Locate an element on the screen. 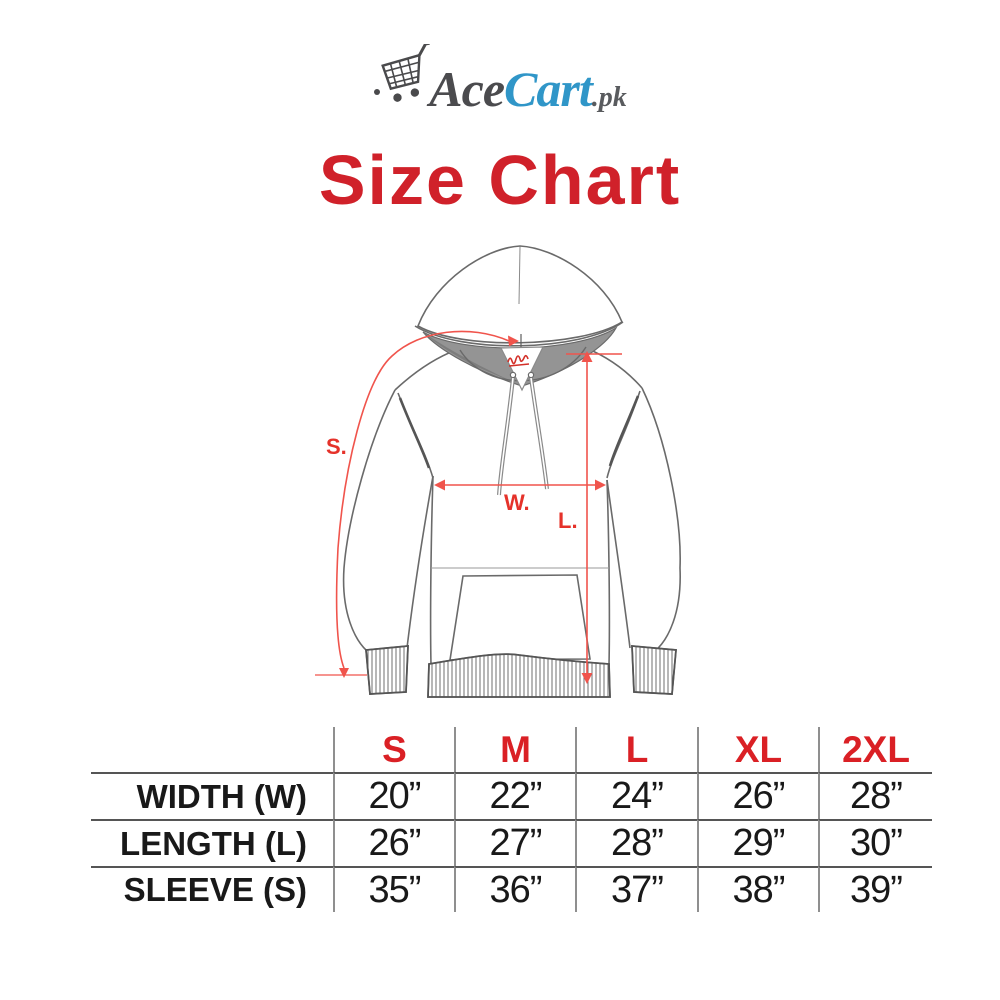 The image size is (1000, 1000). col-header-m: M is located at coordinates (514, 749).